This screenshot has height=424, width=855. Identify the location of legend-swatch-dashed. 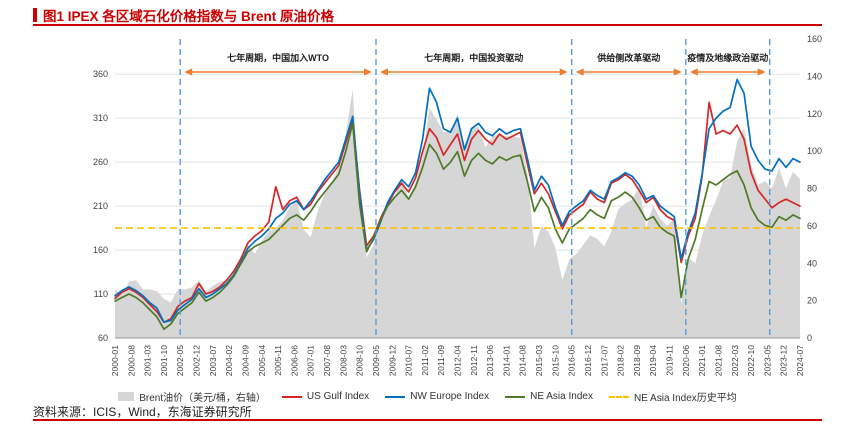
(618, 396).